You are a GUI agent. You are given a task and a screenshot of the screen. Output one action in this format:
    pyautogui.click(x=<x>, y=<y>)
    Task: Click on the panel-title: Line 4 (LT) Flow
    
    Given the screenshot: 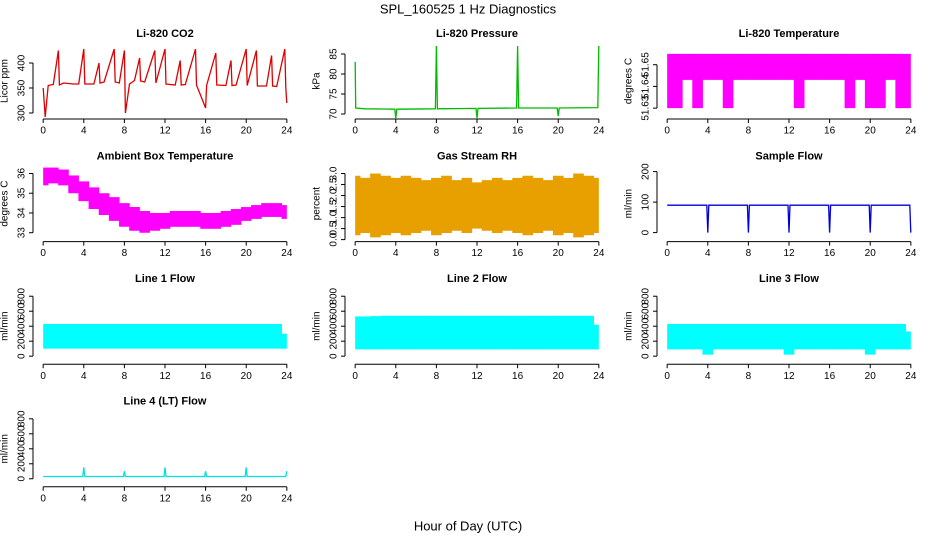 What is the action you would take?
    pyautogui.click(x=165, y=402)
    